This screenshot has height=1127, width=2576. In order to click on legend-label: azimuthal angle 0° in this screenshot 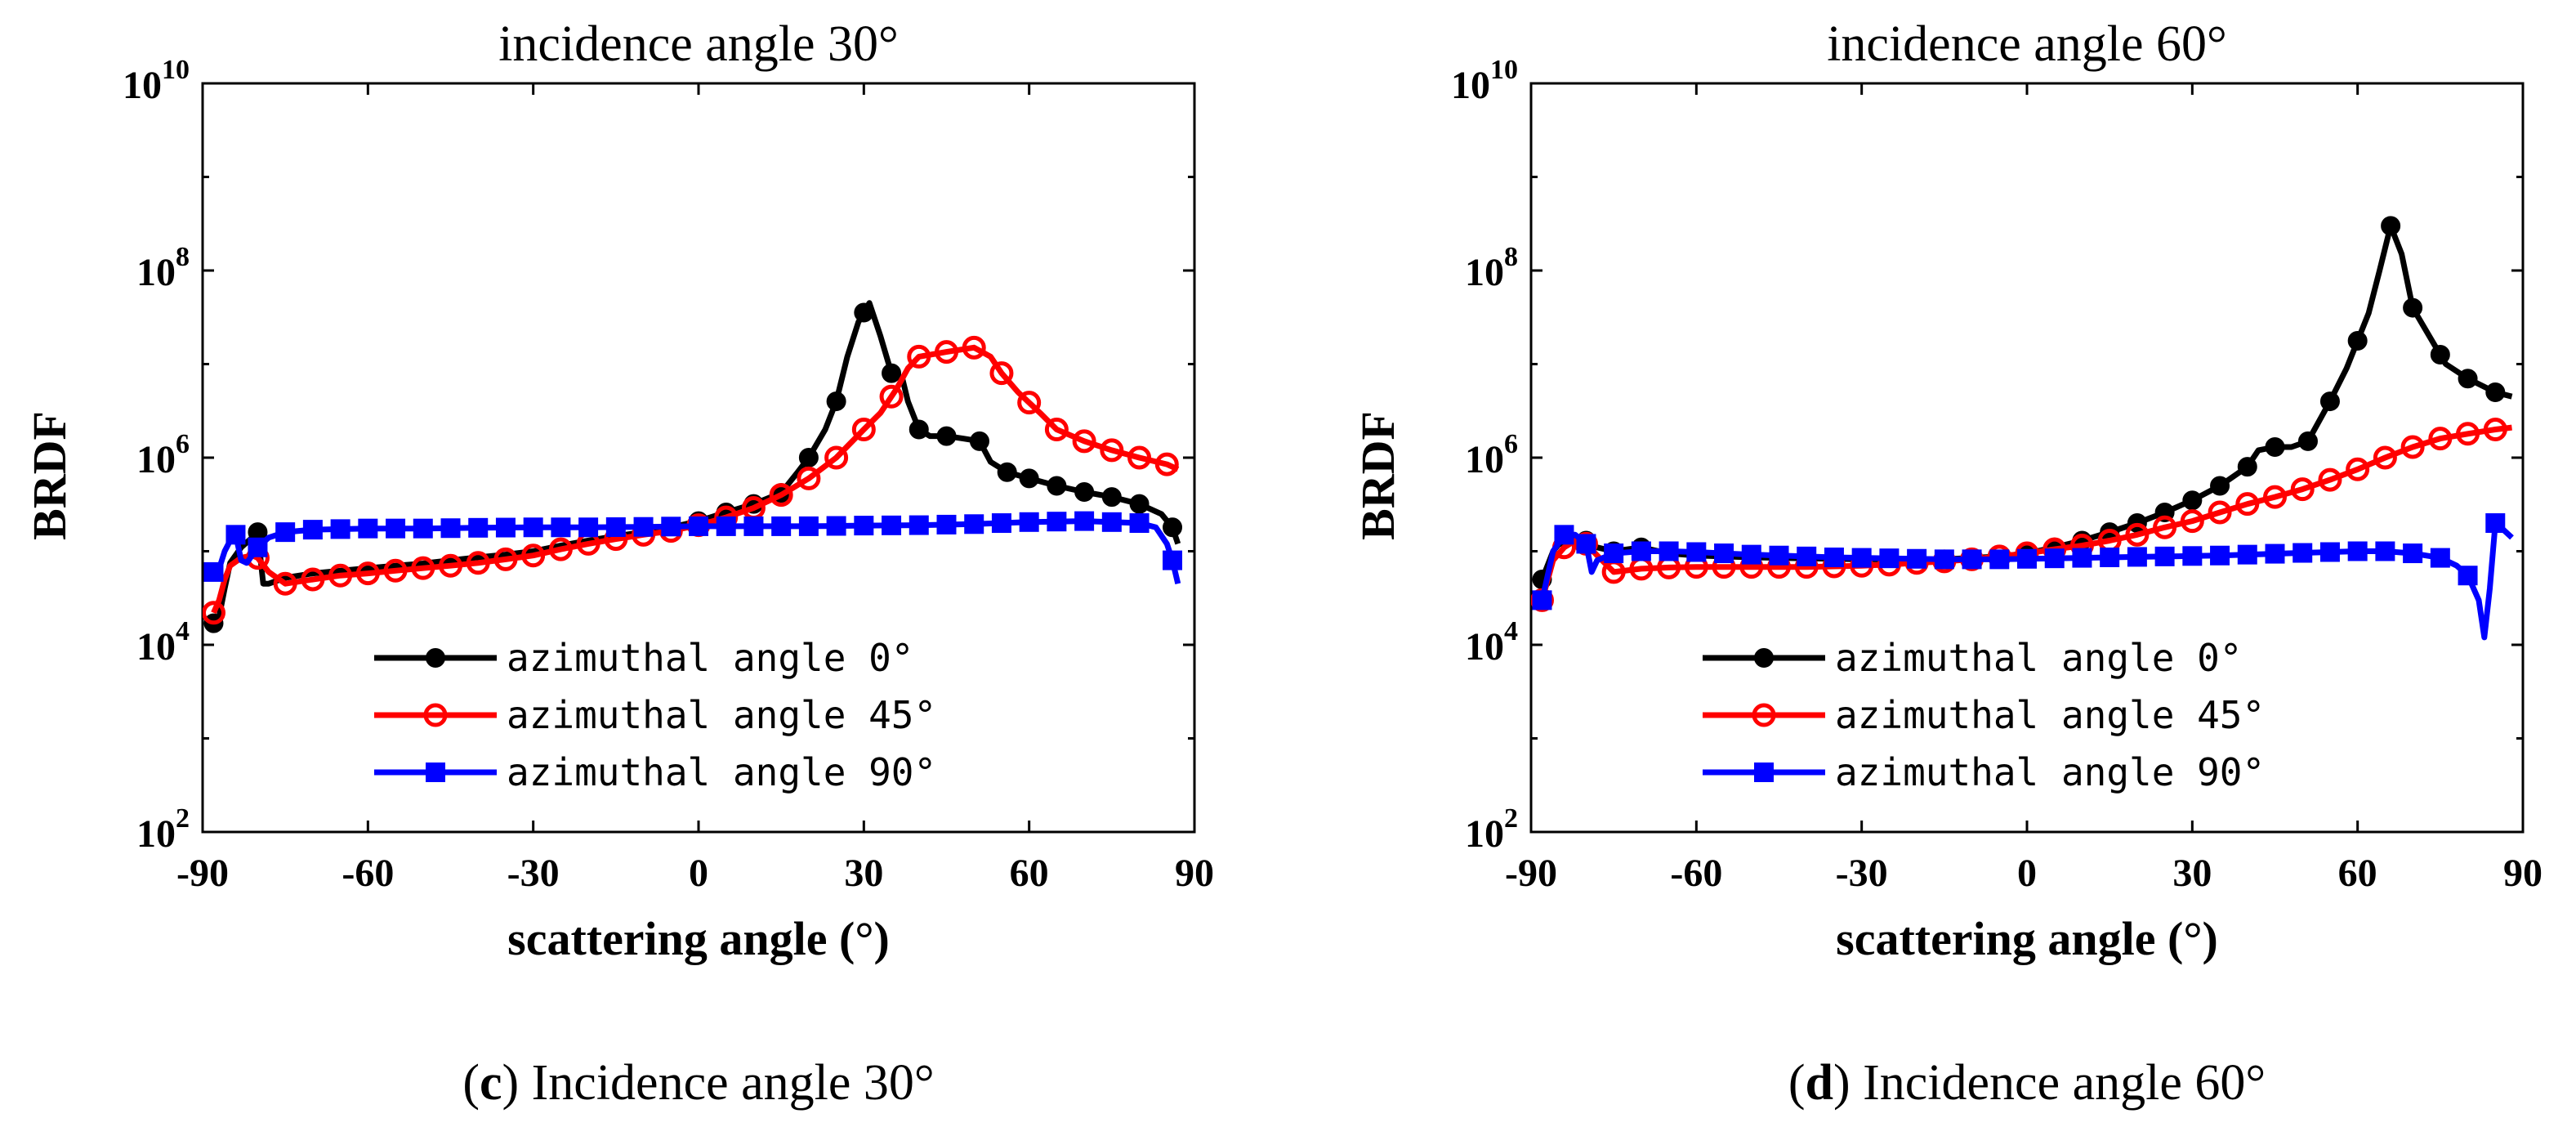, I will do `click(2039, 658)`.